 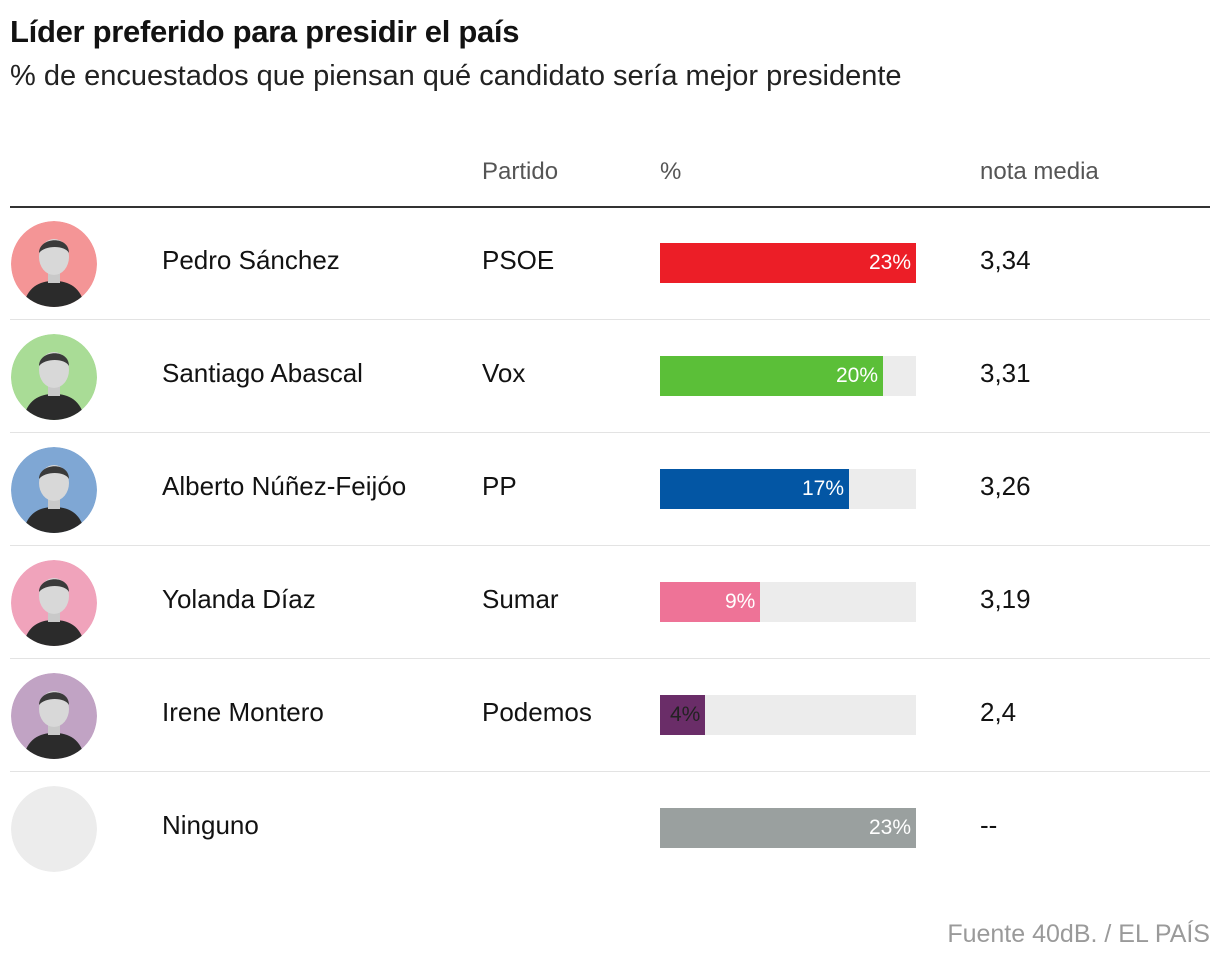 I want to click on candidate-name: Santiago Abascal, so click(x=262, y=373).